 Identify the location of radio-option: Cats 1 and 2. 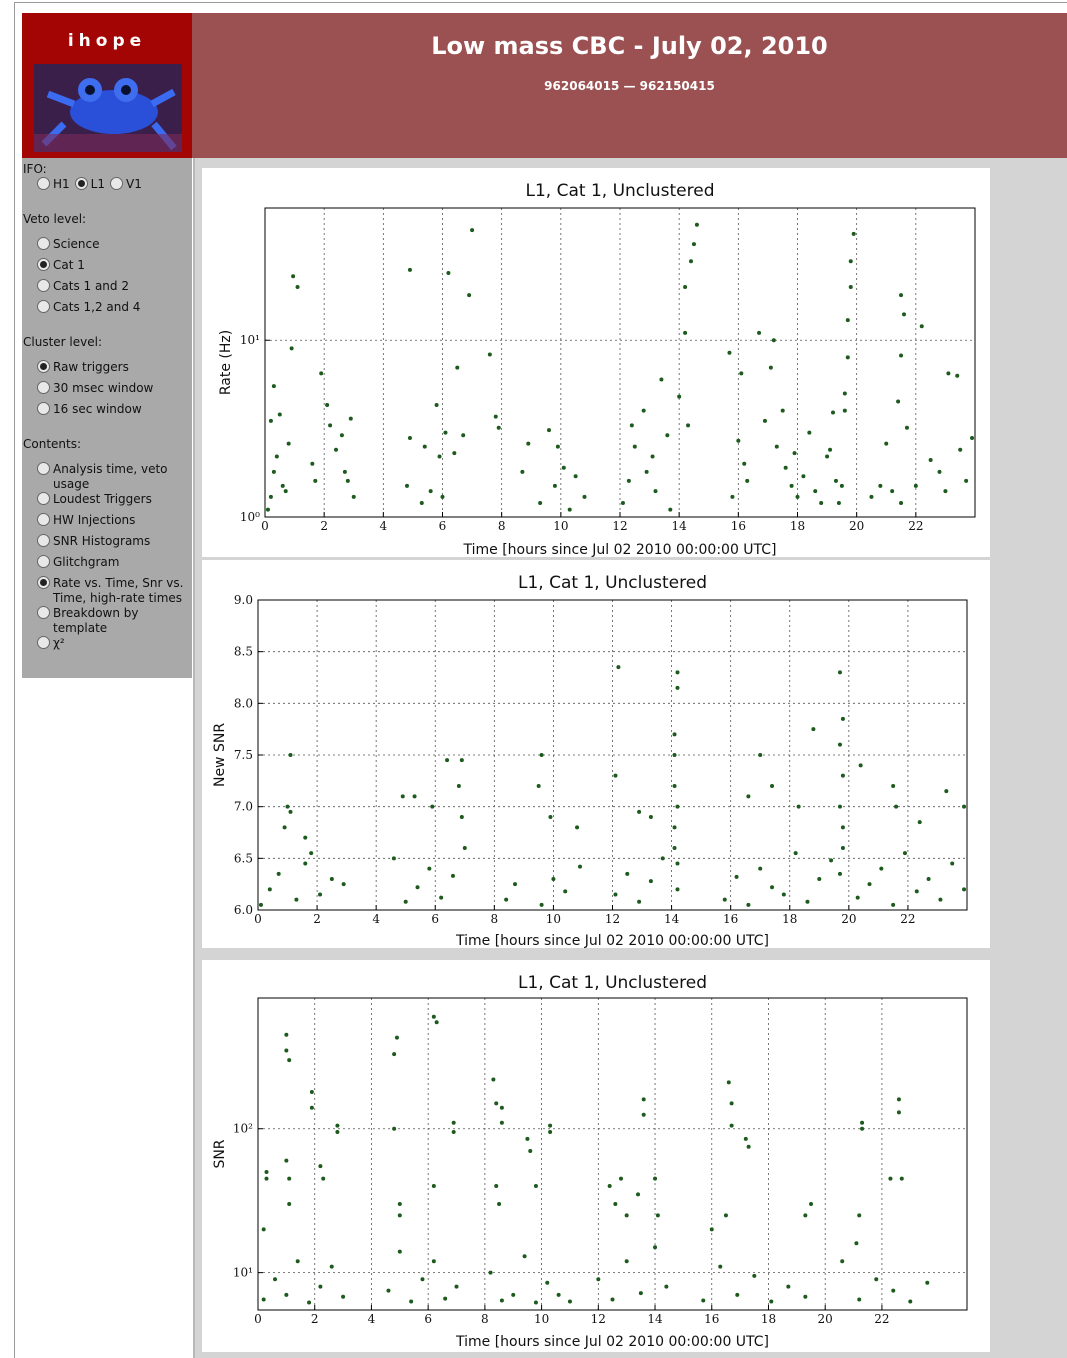
(112, 289).